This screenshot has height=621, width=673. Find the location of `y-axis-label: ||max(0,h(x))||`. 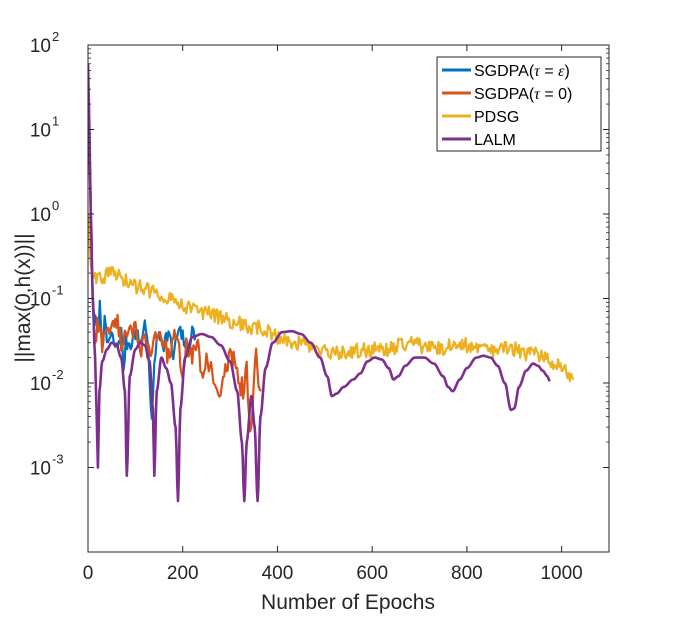

y-axis-label: ||max(0,h(x))|| is located at coordinates (23, 297).